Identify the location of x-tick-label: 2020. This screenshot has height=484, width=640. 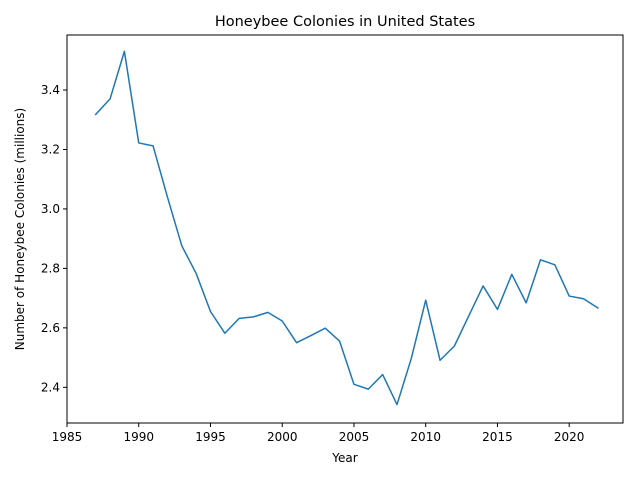
(569, 437).